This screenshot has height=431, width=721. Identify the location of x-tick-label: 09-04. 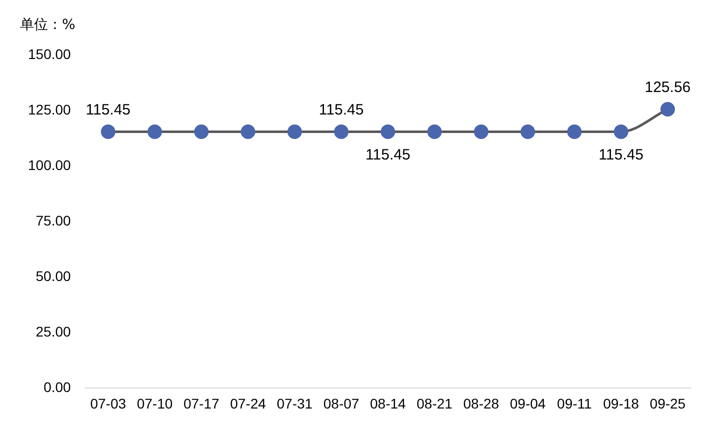
(528, 403).